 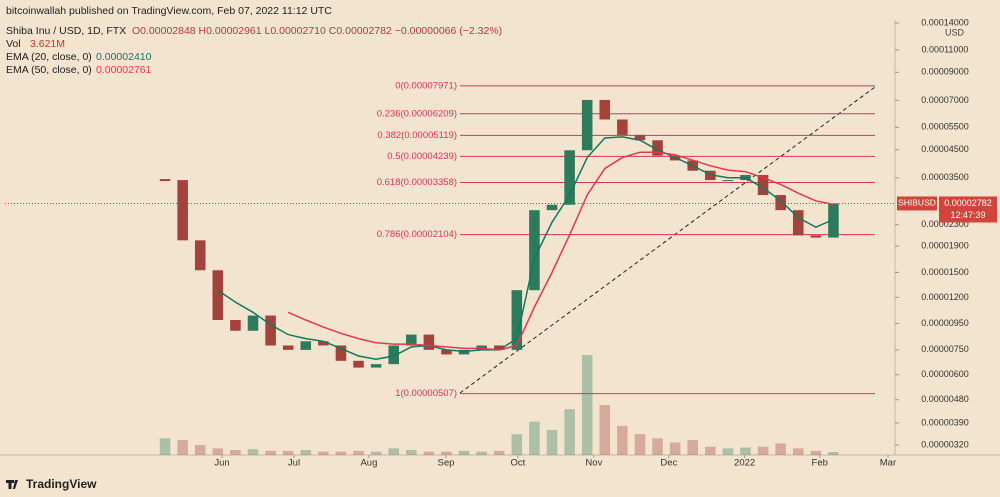 What do you see at coordinates (945, 323) in the screenshot?
I see `y-tick-label: 0.00000950` at bounding box center [945, 323].